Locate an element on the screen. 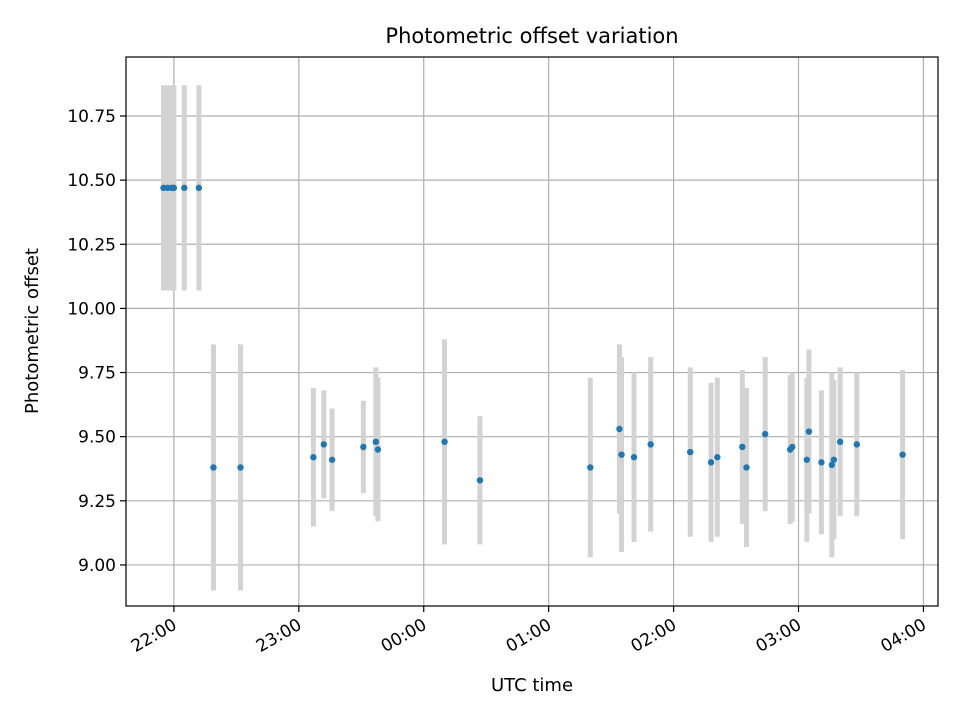  y-tick-label: 10.50 is located at coordinates (91, 181).